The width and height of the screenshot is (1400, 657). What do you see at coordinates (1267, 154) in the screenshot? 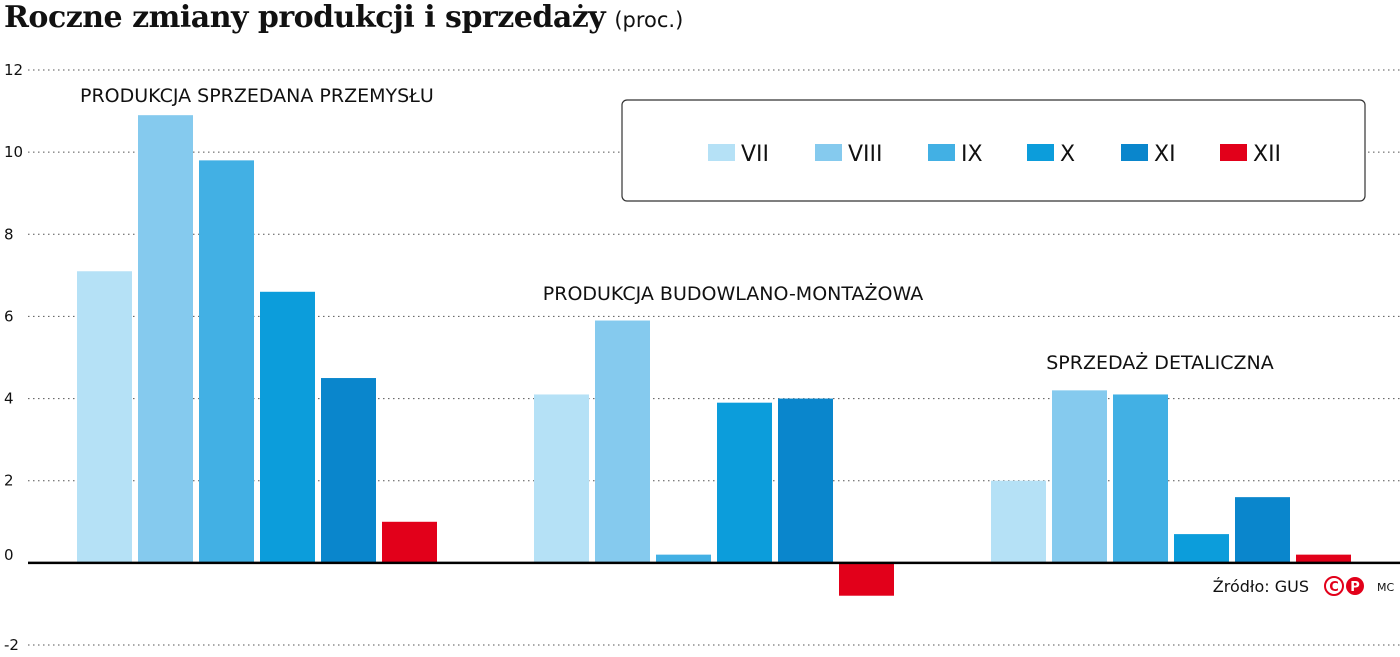
I see `legend-label-xii: XII` at bounding box center [1267, 154].